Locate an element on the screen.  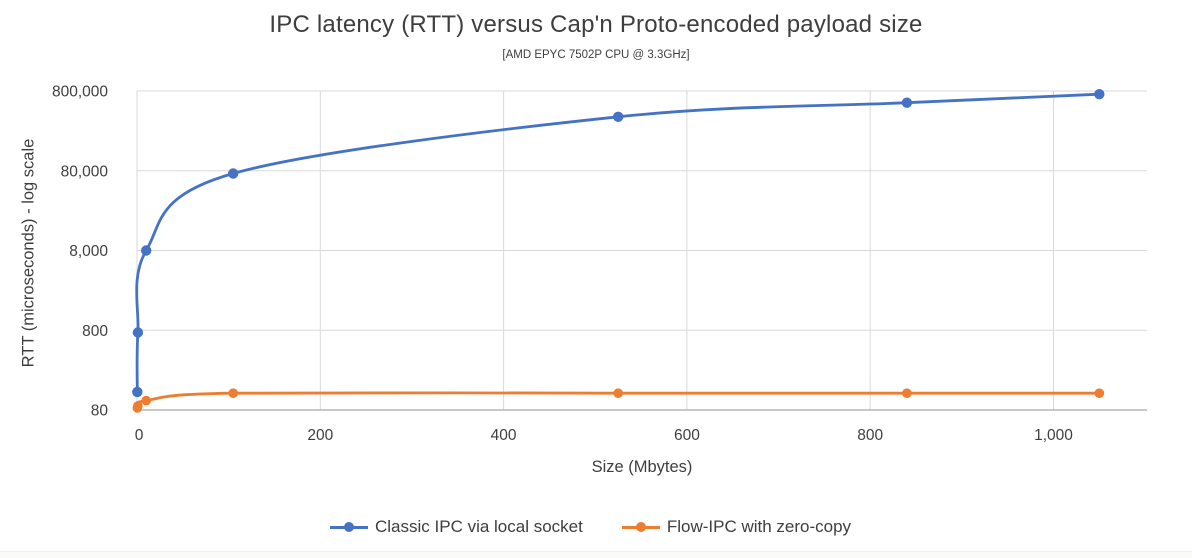
y-tick-label: 800,000 is located at coordinates (80, 92).